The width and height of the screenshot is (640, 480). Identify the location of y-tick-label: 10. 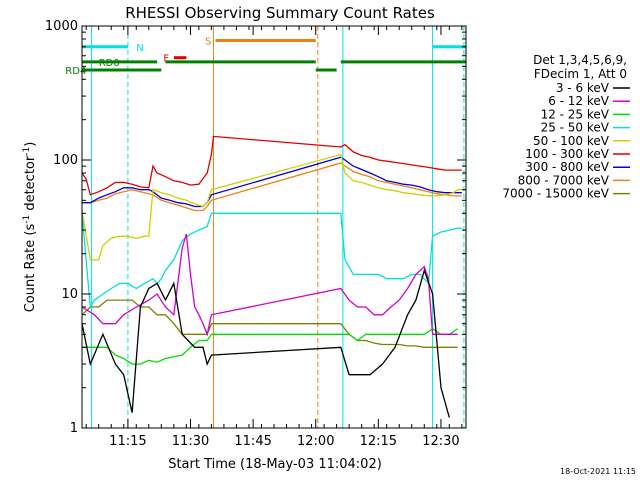
(69, 294).